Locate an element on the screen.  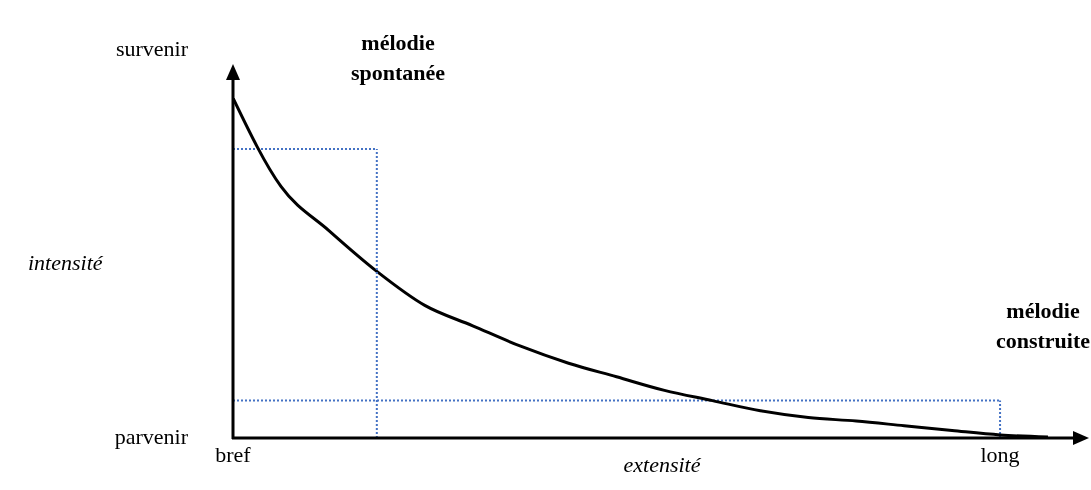
x-tick-label: bref is located at coordinates (233, 454).